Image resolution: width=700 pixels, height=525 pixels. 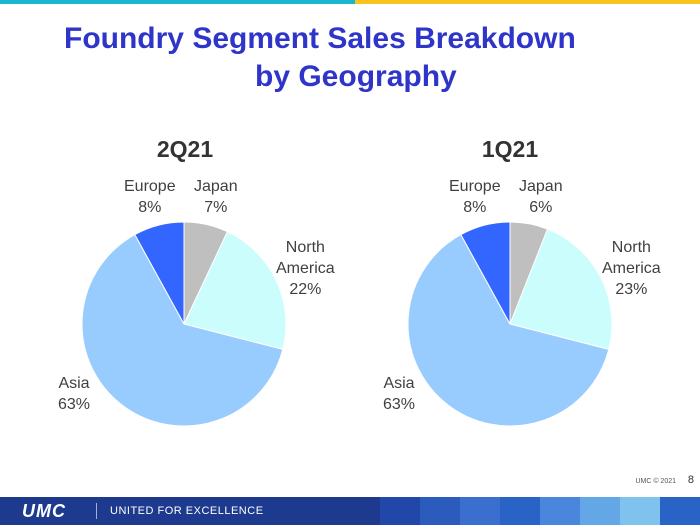 What do you see at coordinates (320, 38) in the screenshot?
I see `slide-title-line1: Foundry Segment Sales Breakdown` at bounding box center [320, 38].